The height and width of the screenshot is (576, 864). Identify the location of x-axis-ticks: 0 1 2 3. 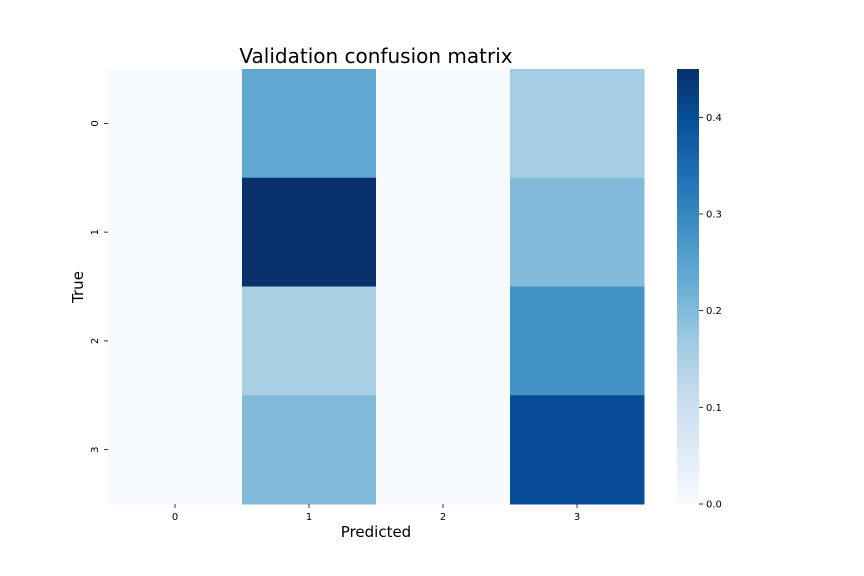
(376, 513).